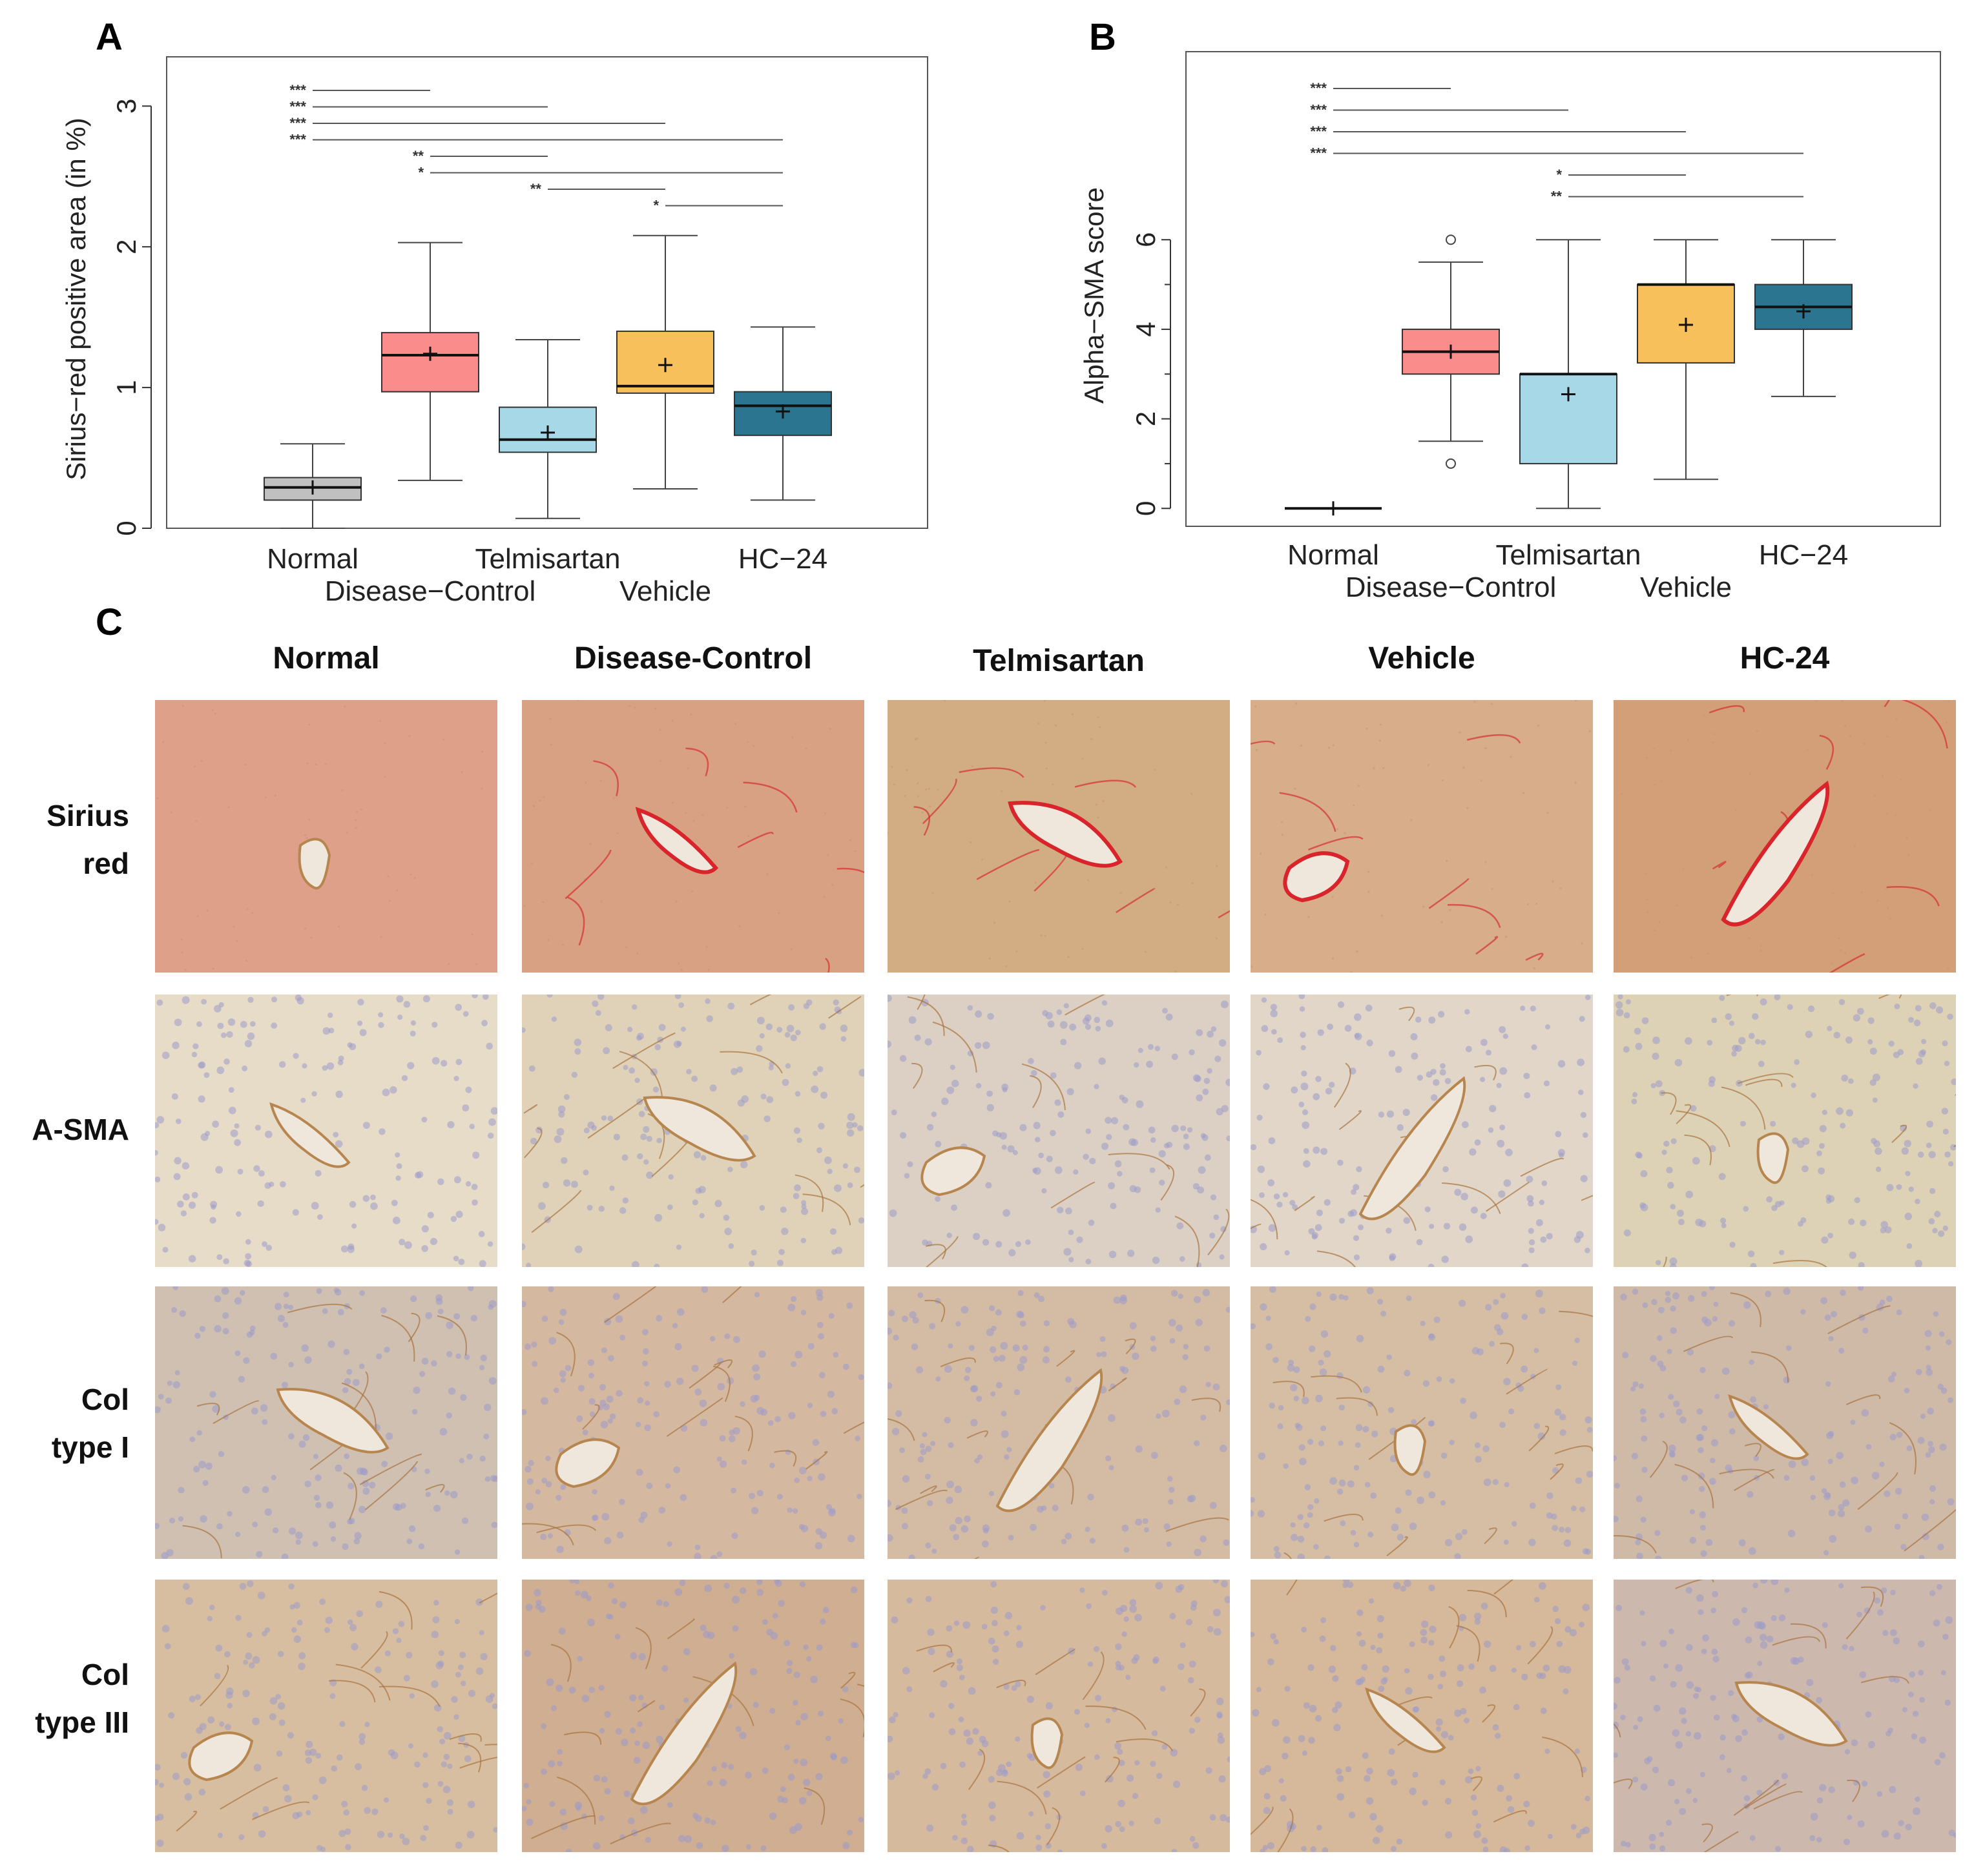 Image resolution: width=1974 pixels, height=1876 pixels. I want to click on x-category-label: Vehicle, so click(665, 591).